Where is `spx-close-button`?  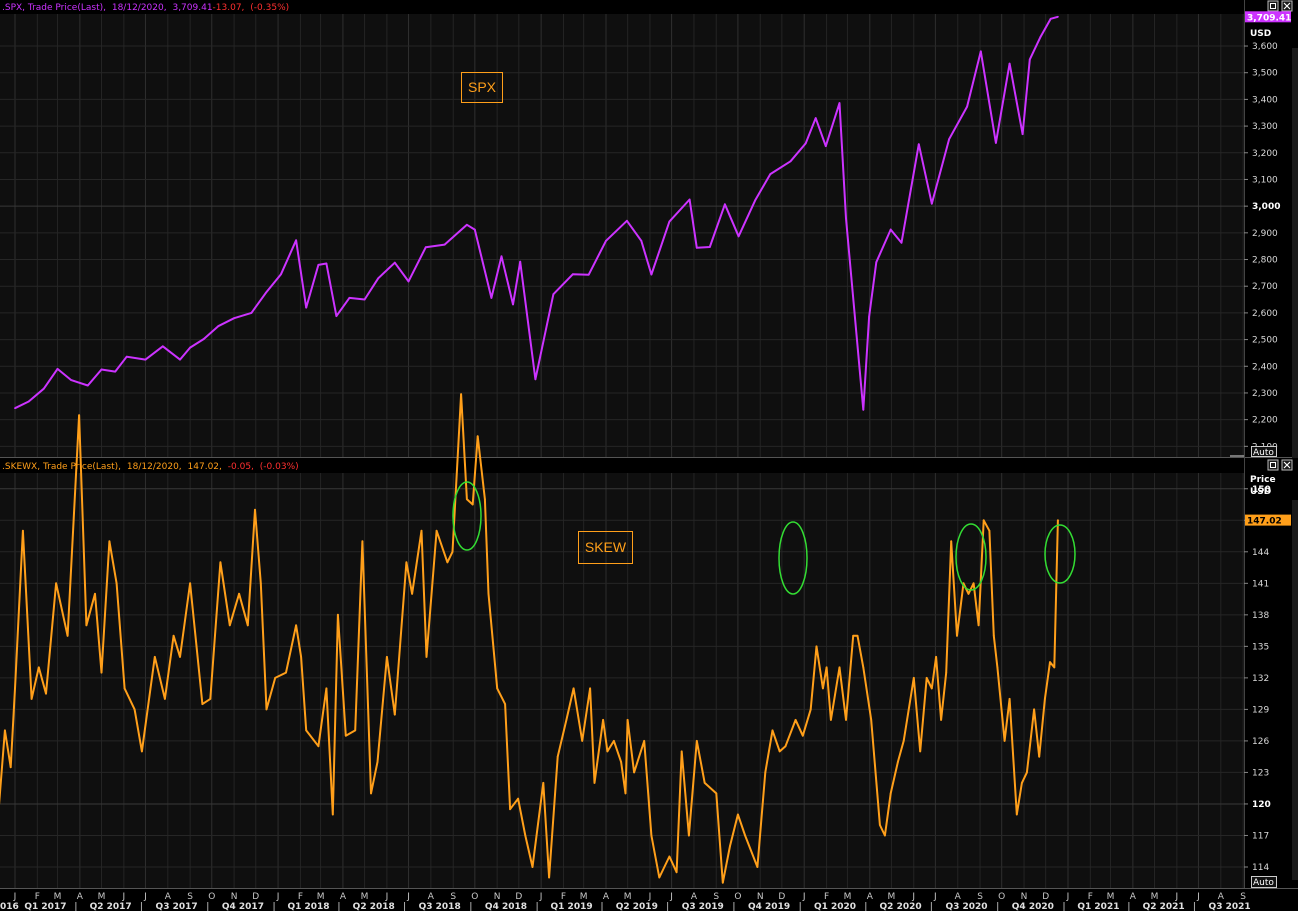
spx-close-button is located at coordinates (1287, 6).